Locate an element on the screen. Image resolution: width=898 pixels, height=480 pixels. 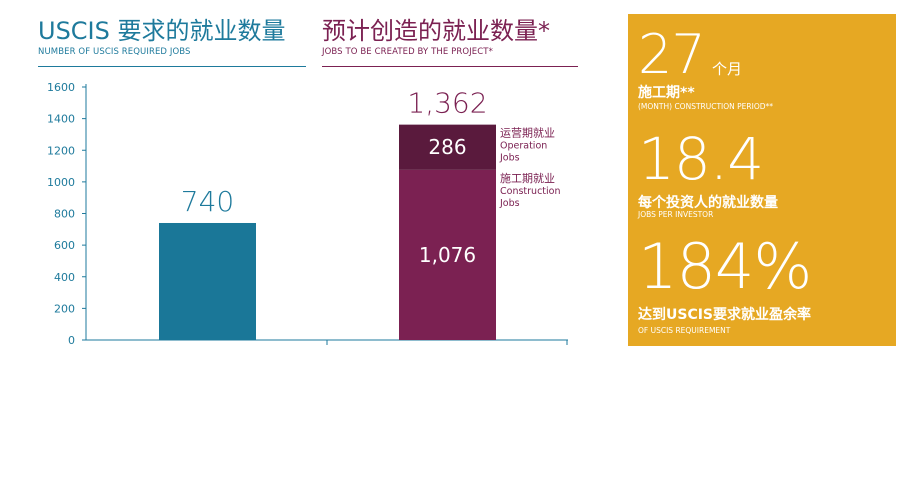
bar-1-segment-0-legend-line-1: Construction is located at coordinates (530, 191).